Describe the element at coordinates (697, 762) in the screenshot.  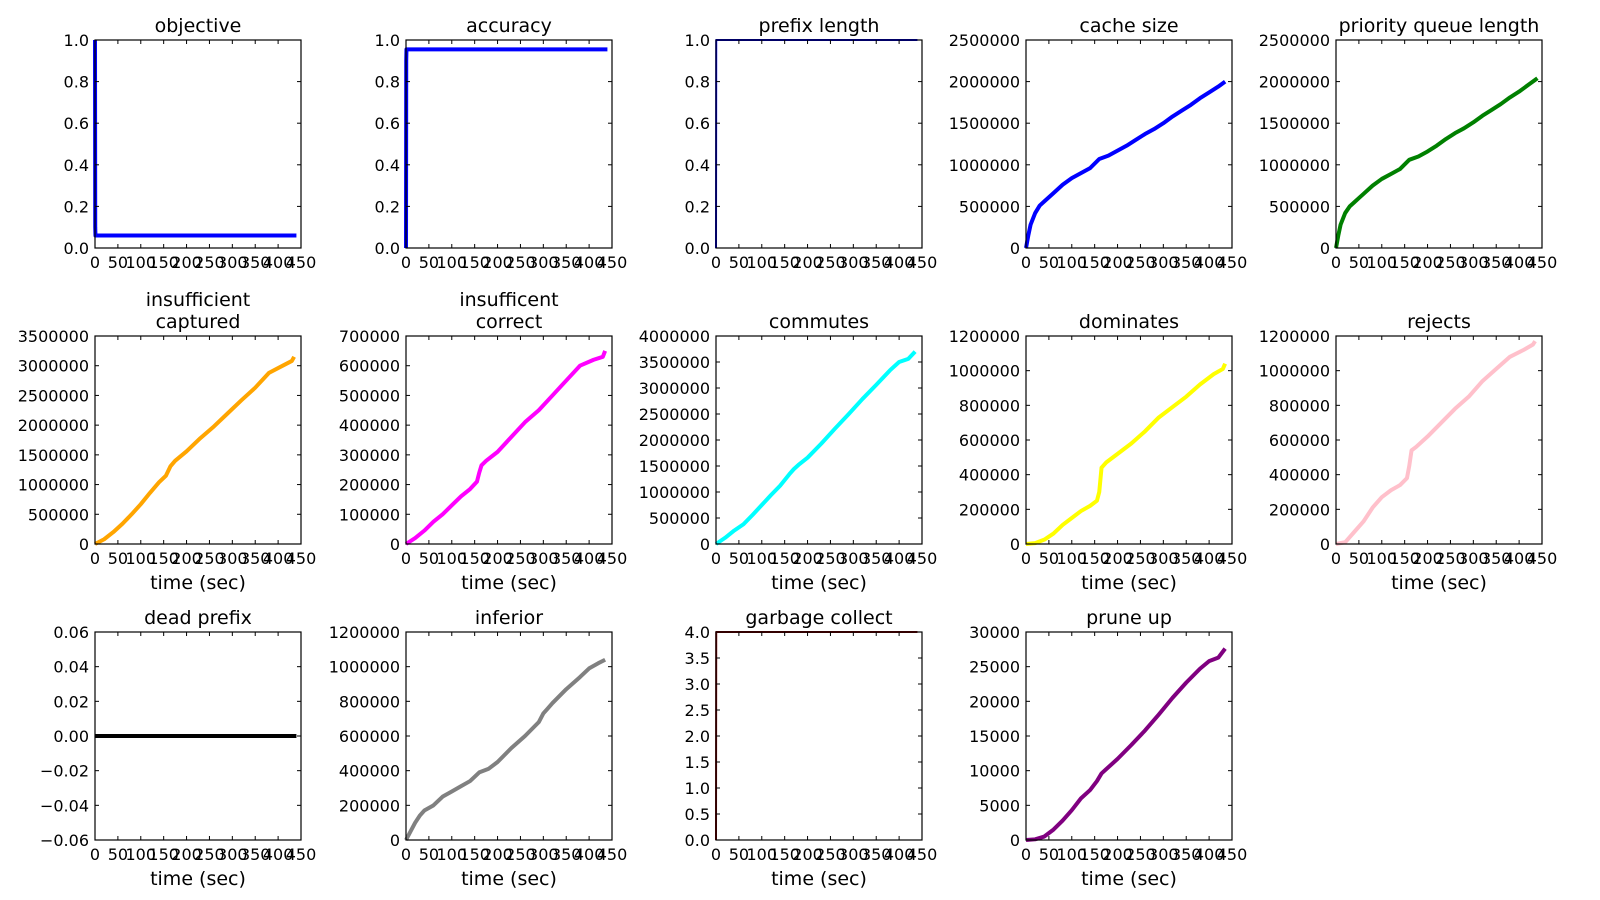
I see `y-tick-label: 1.5` at that location.